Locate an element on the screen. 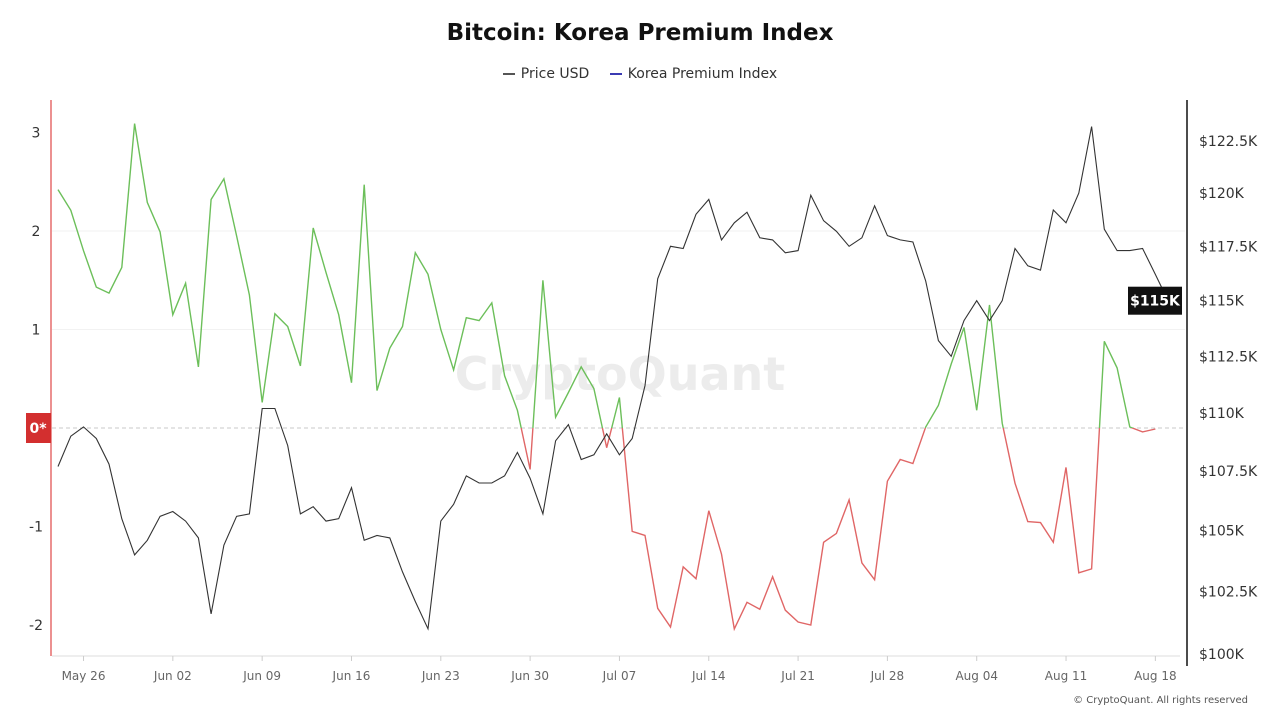 The width and height of the screenshot is (1280, 720). y-right-tick-label: $102.5K is located at coordinates (1228, 593).